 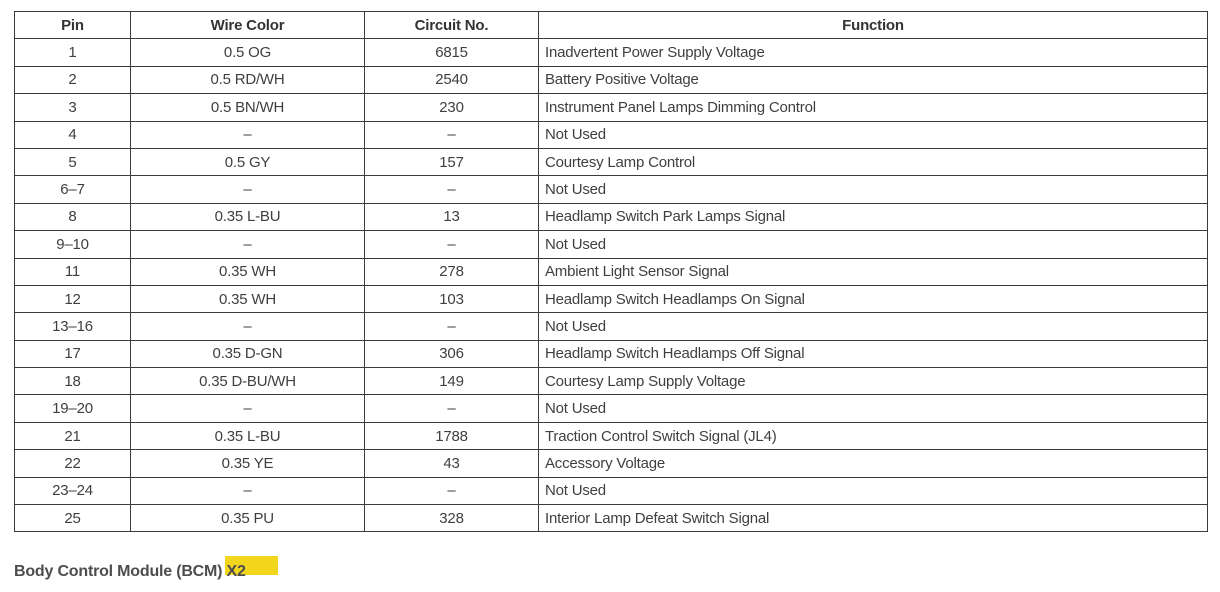 What do you see at coordinates (247, 80) in the screenshot?
I see `cell-wire-color: 0.5 RD/WH` at bounding box center [247, 80].